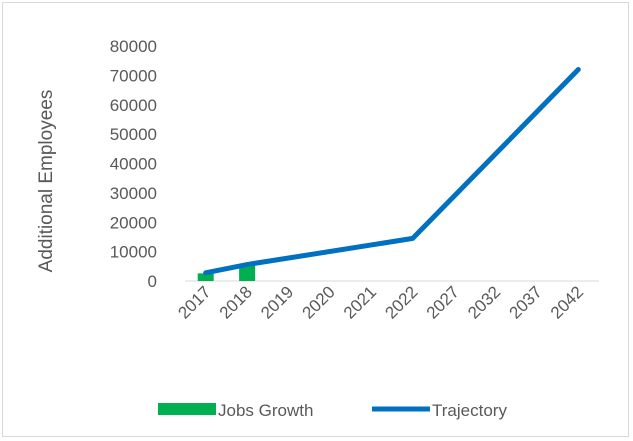 Image resolution: width=633 pixels, height=441 pixels. I want to click on bar-series-jobs-growth, so click(226, 273).